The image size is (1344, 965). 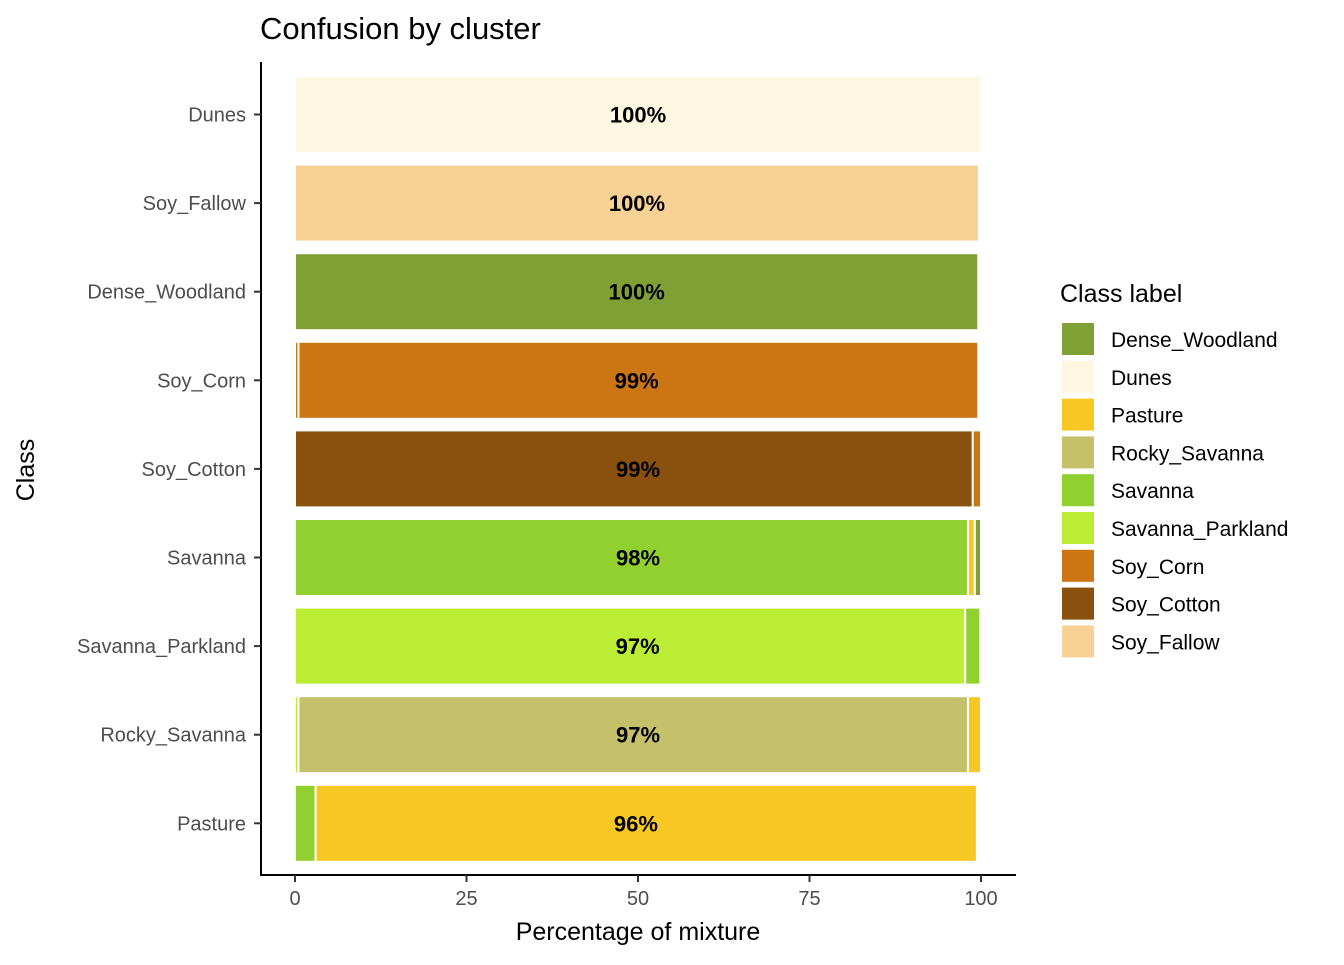 What do you see at coordinates (195, 204) in the screenshot?
I see `y-tick-label: Soy_Fallow` at bounding box center [195, 204].